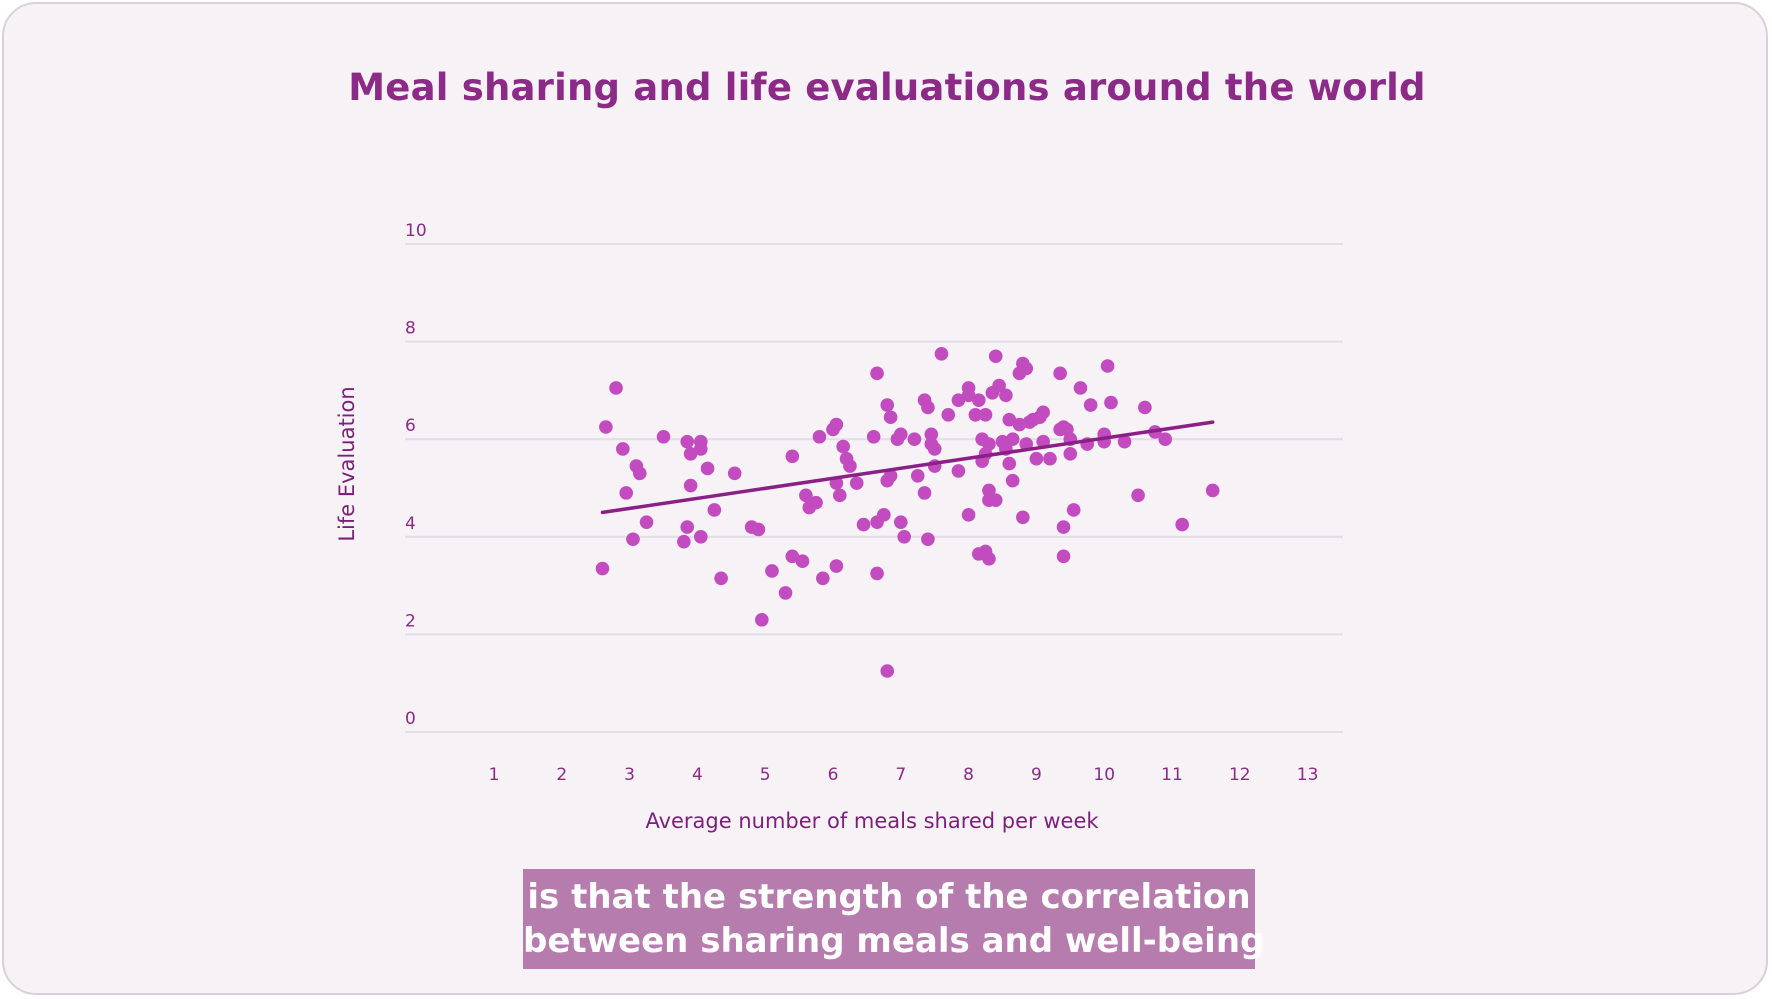  Describe the element at coordinates (900, 775) in the screenshot. I see `x-tick-label: 7` at that location.